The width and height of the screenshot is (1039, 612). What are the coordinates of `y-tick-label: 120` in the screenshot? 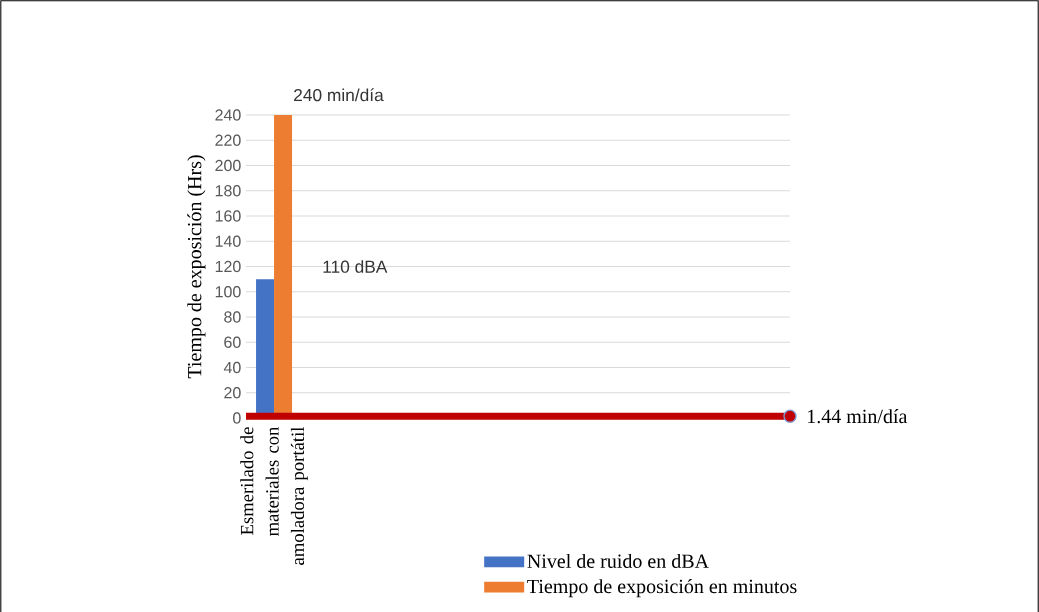 It's located at (228, 266).